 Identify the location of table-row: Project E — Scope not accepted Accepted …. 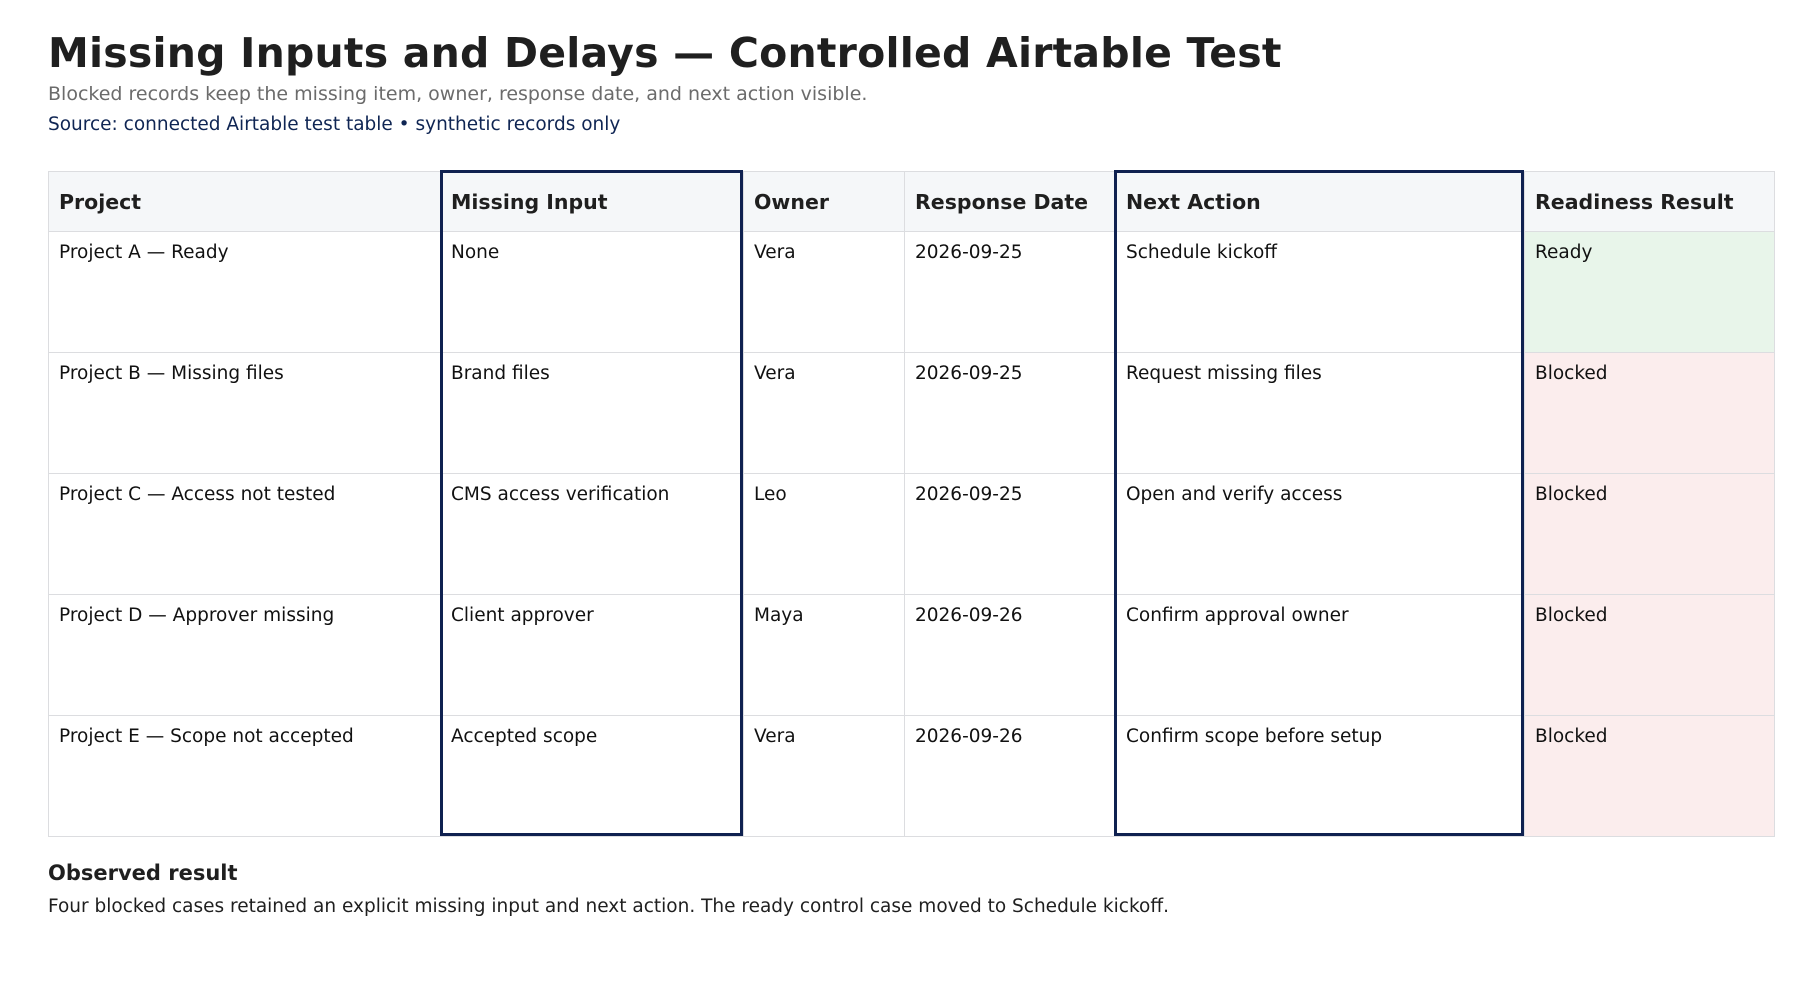
(911, 776).